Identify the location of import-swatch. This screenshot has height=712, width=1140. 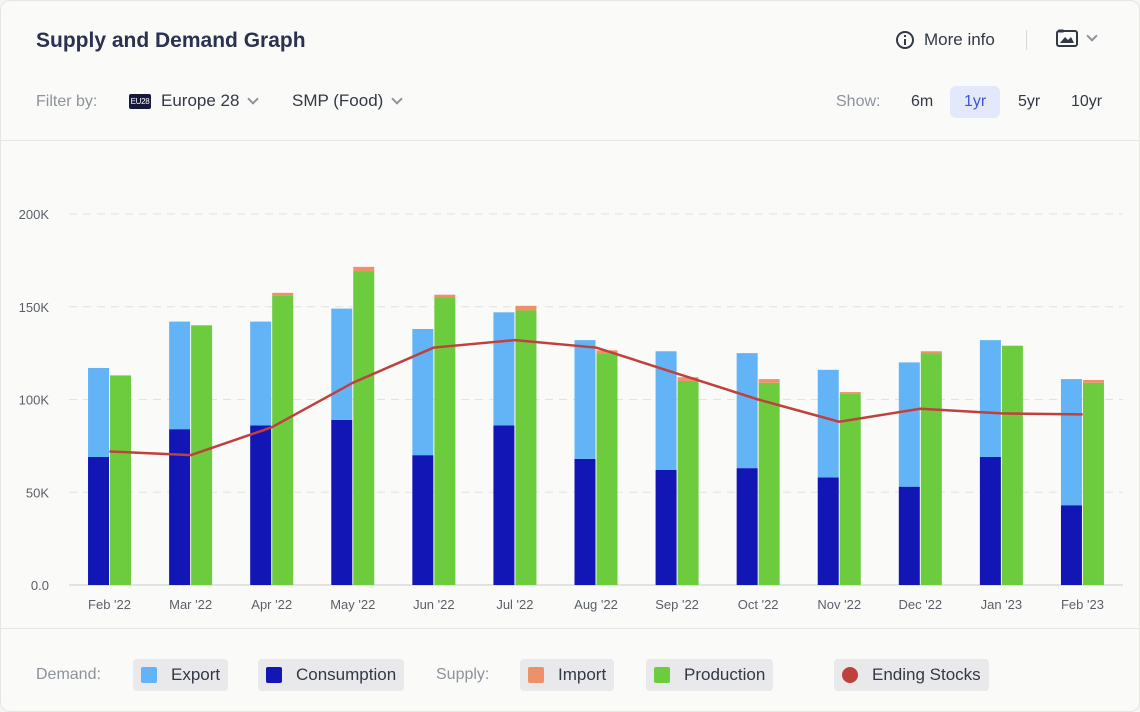
(536, 675).